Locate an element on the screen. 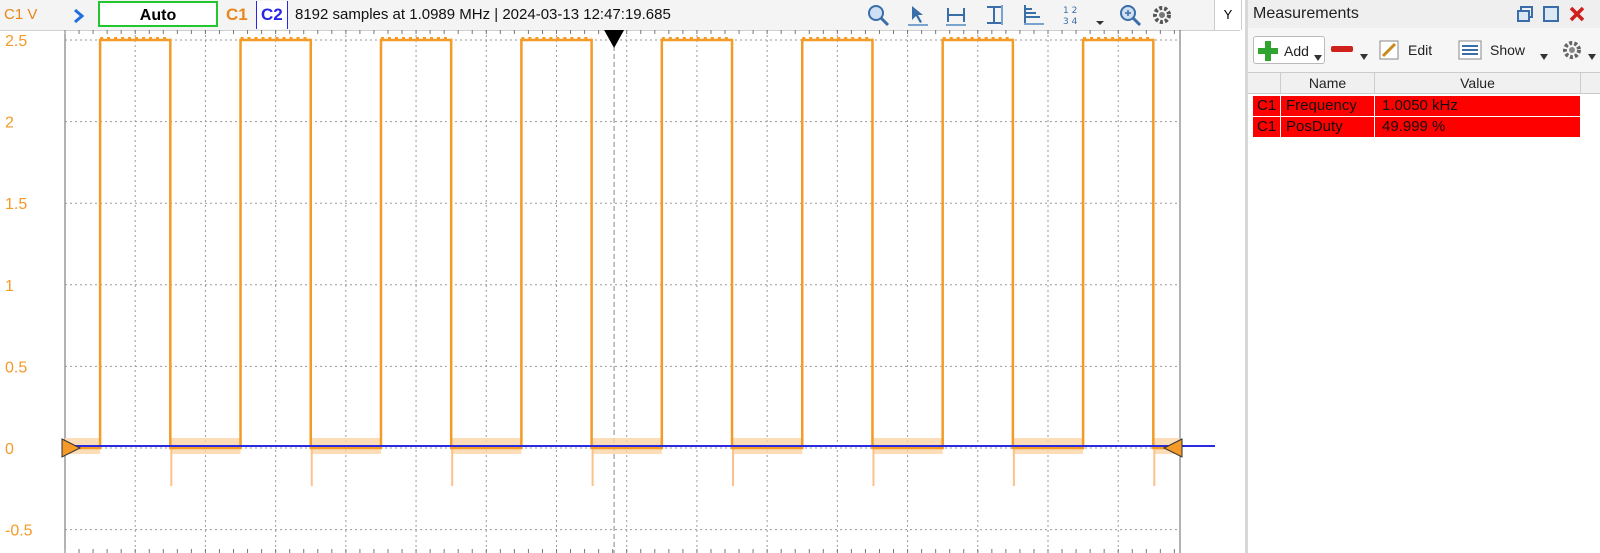 The width and height of the screenshot is (1600, 553). maximize-window-icon is located at coordinates (1551, 14).